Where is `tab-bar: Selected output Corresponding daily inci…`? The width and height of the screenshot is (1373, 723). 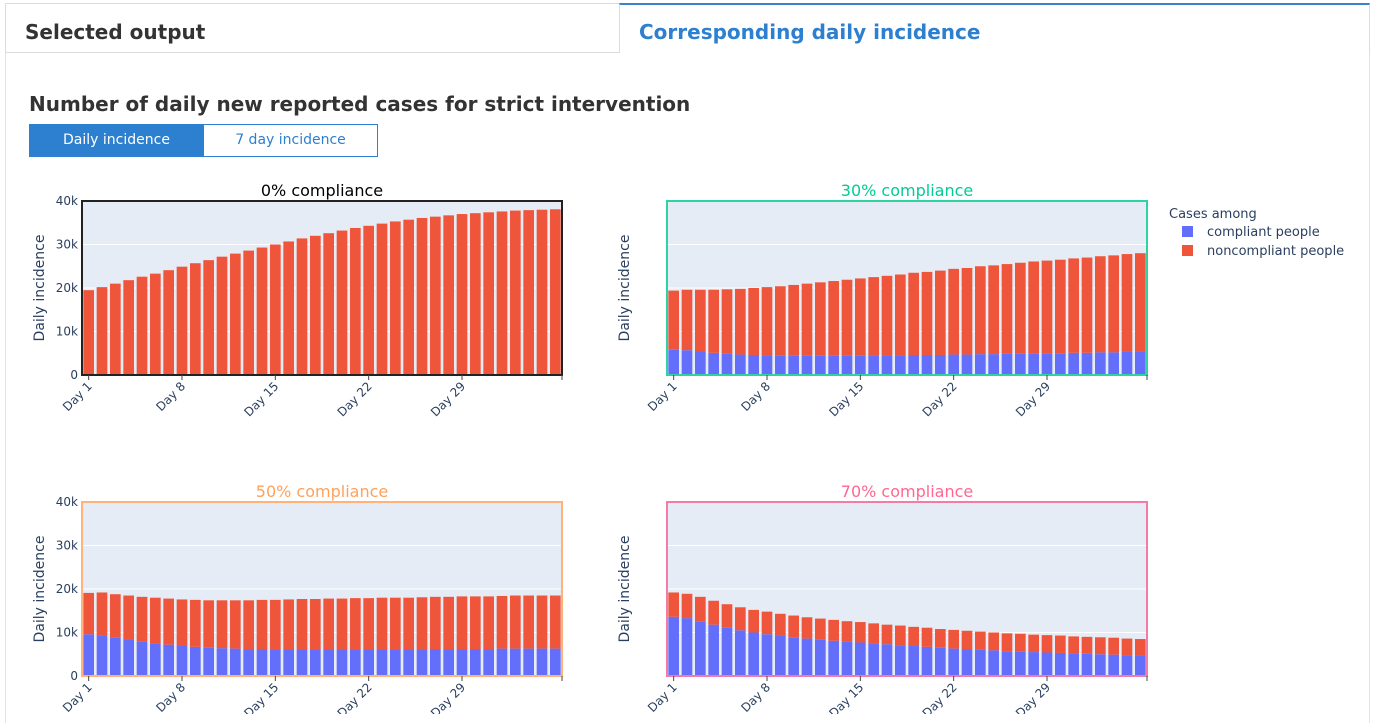 tab-bar: Selected output Corresponding daily inci… is located at coordinates (687, 29).